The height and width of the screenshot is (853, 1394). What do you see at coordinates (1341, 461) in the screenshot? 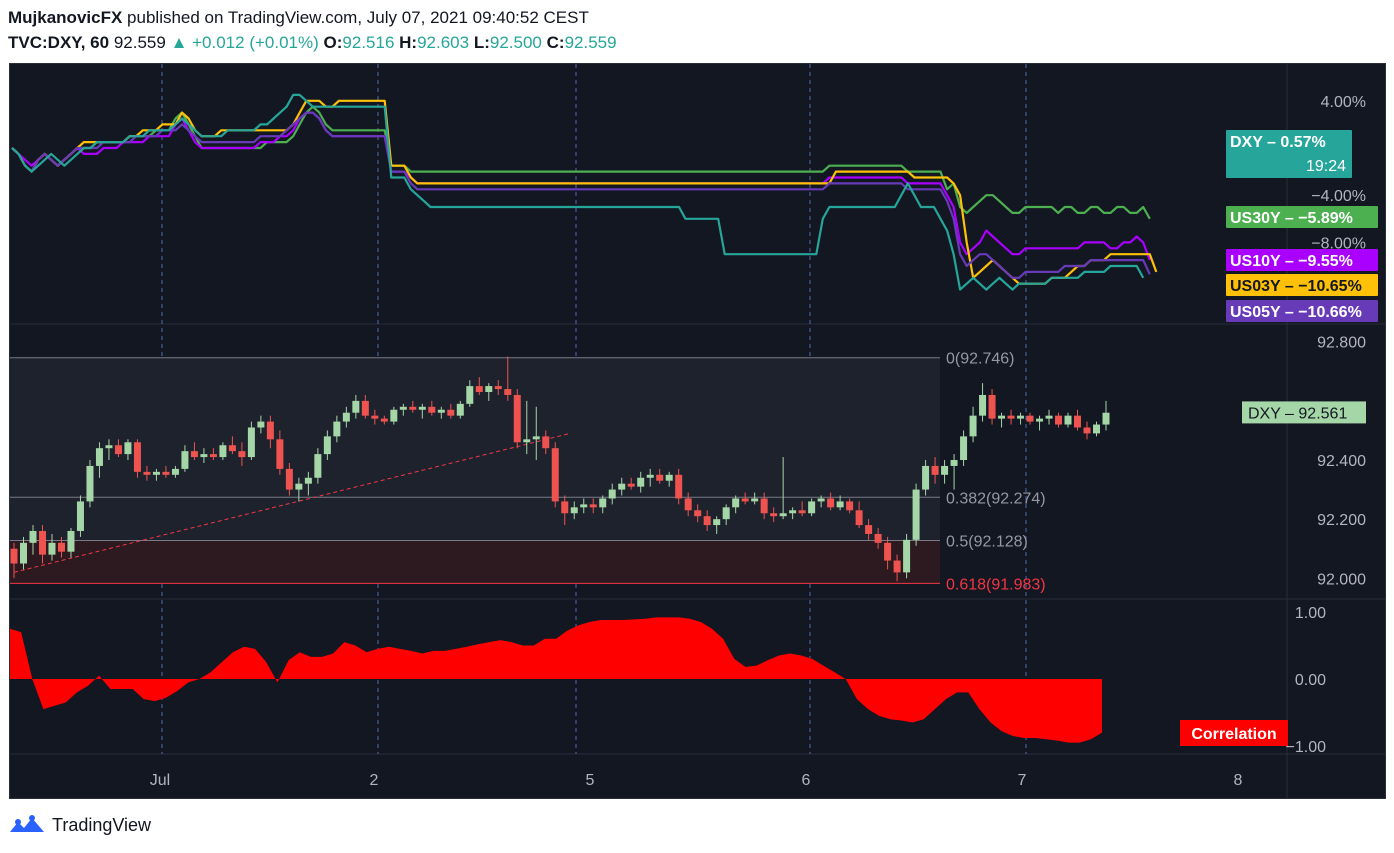
I see `price-axis-tick: 92.400` at bounding box center [1341, 461].